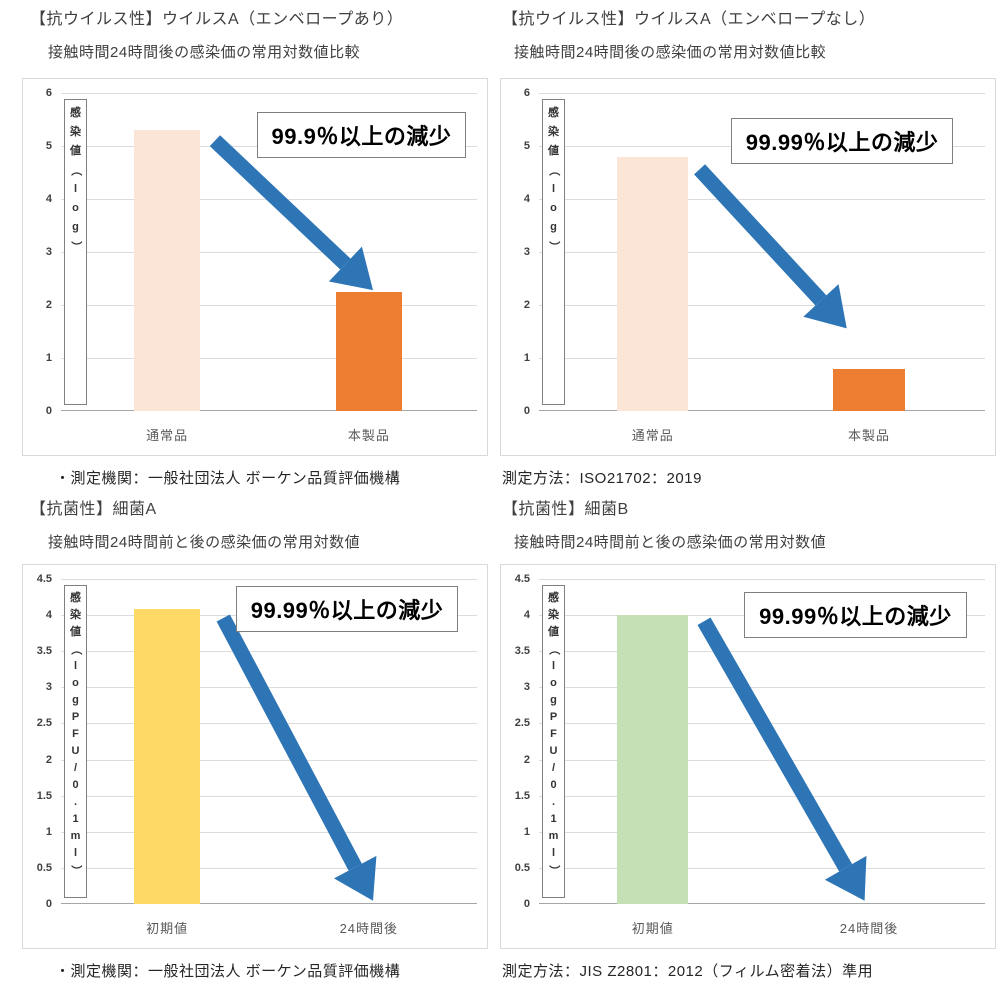  Describe the element at coordinates (44, 651) in the screenshot. I see `y-tick-label: 3.5` at that location.